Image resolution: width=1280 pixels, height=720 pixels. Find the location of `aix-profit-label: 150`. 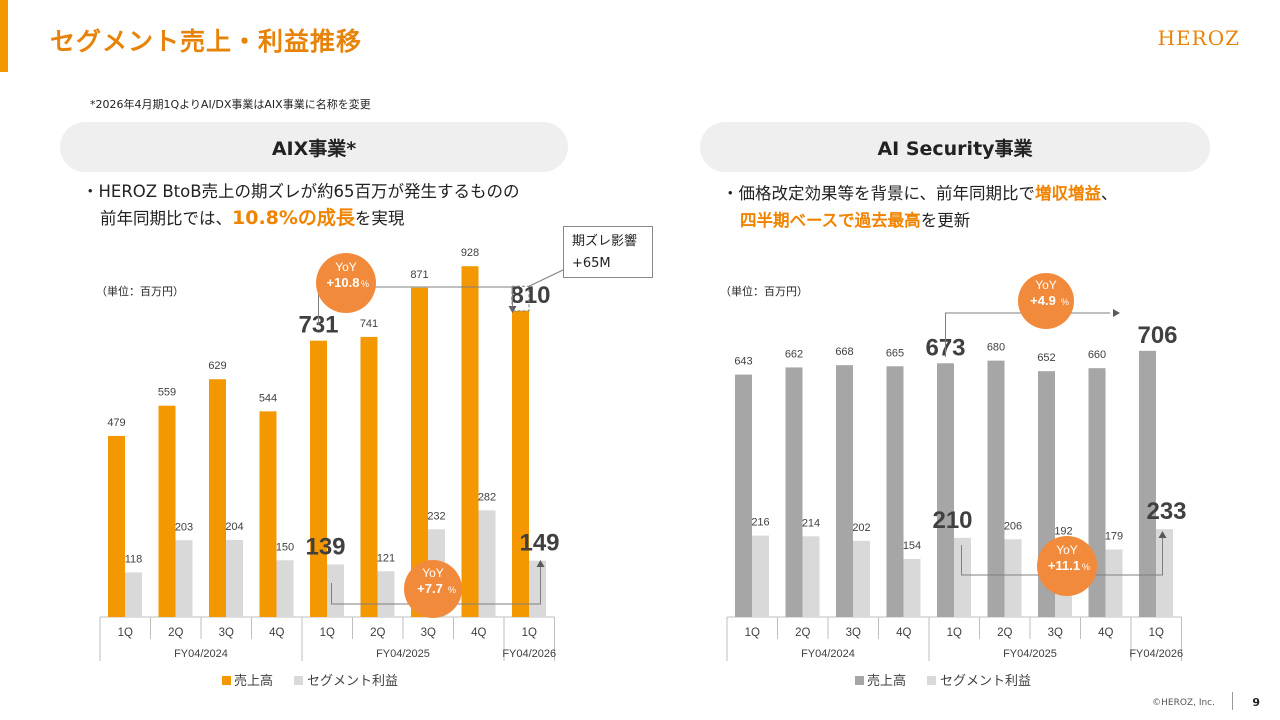

aix-profit-label: 150 is located at coordinates (285, 547).